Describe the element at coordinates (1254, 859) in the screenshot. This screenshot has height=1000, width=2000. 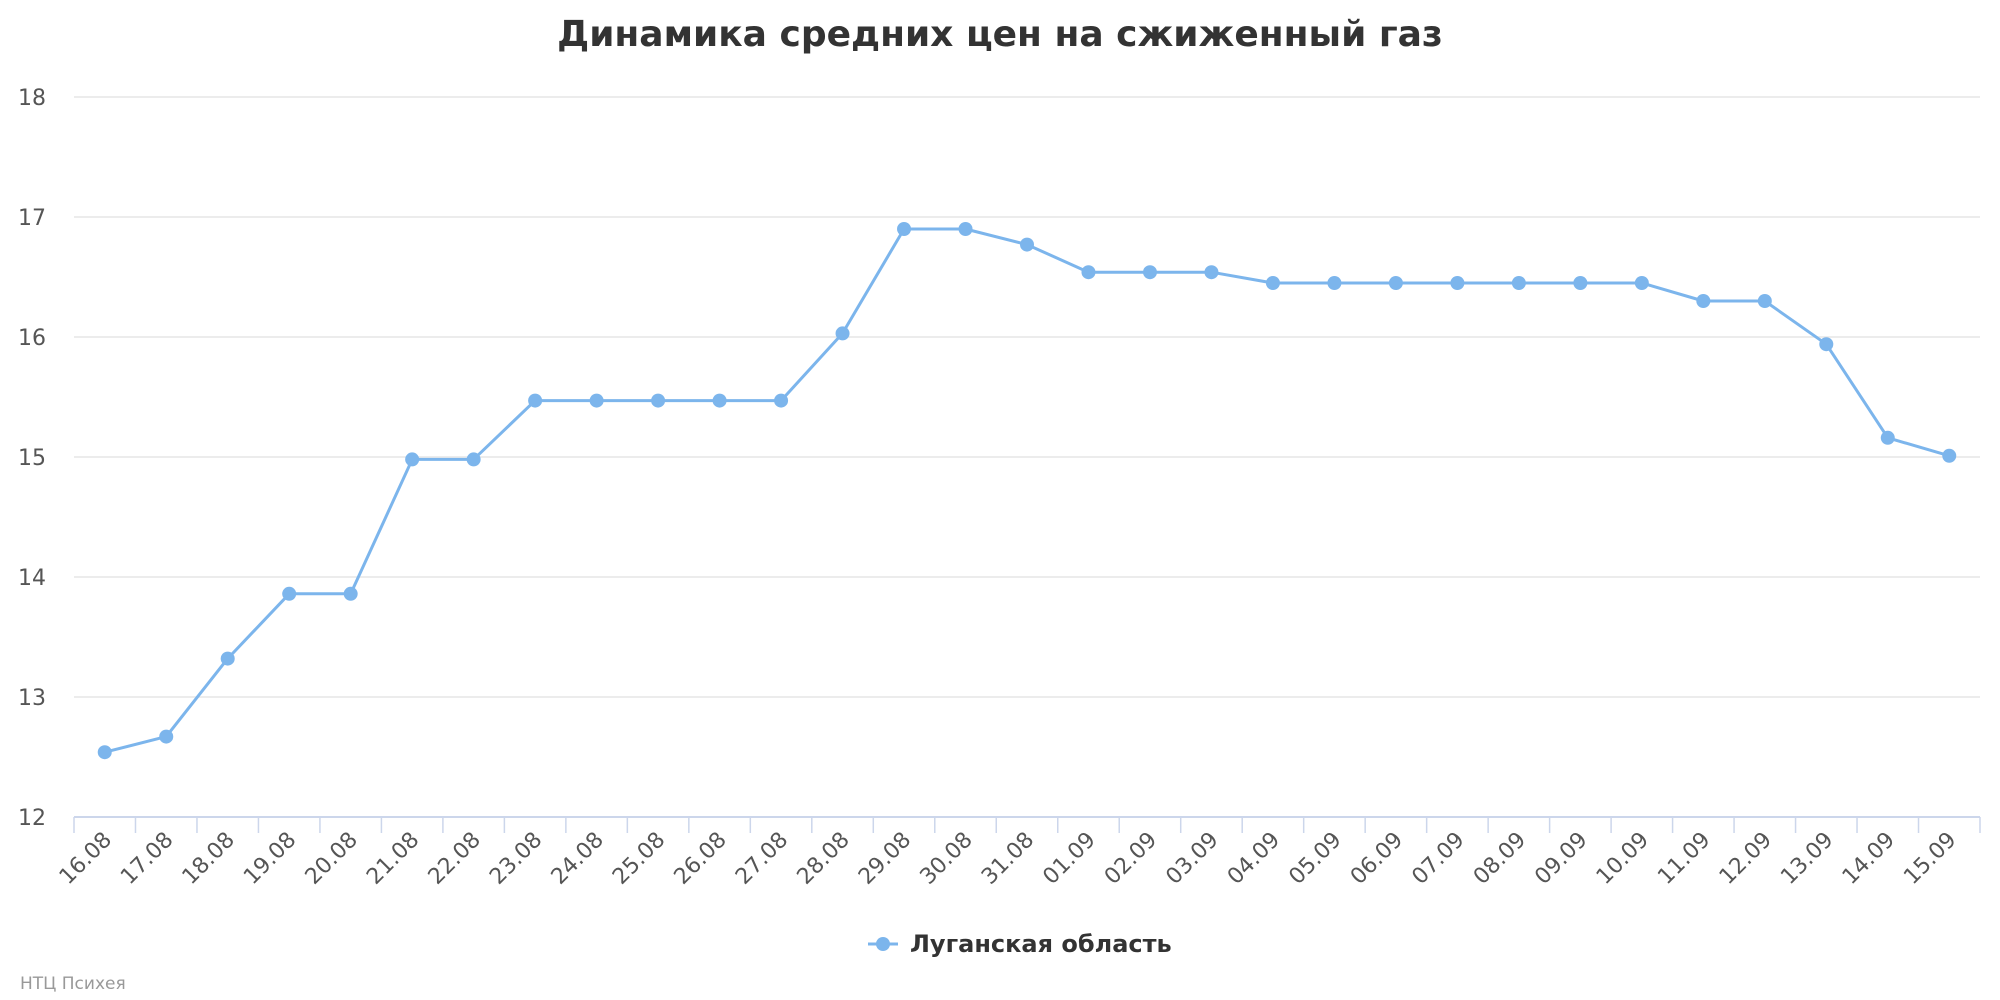
I see `x-tick-label: 04.09` at that location.